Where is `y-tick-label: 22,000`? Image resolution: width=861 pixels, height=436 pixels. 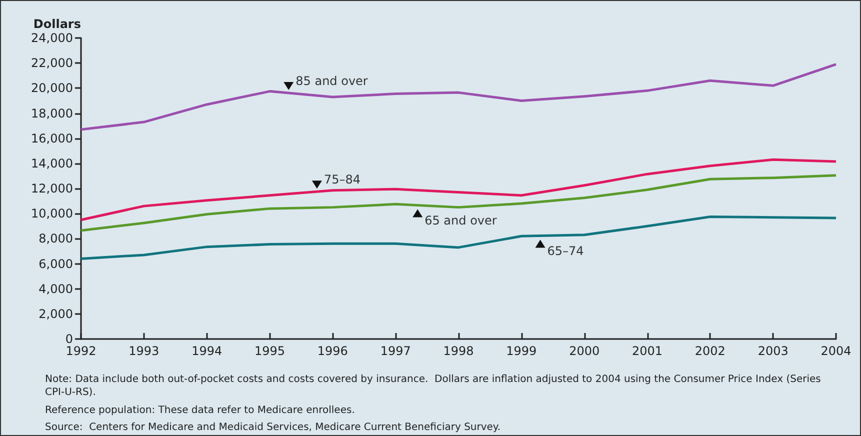
y-tick-label: 22,000 is located at coordinates (52, 63).